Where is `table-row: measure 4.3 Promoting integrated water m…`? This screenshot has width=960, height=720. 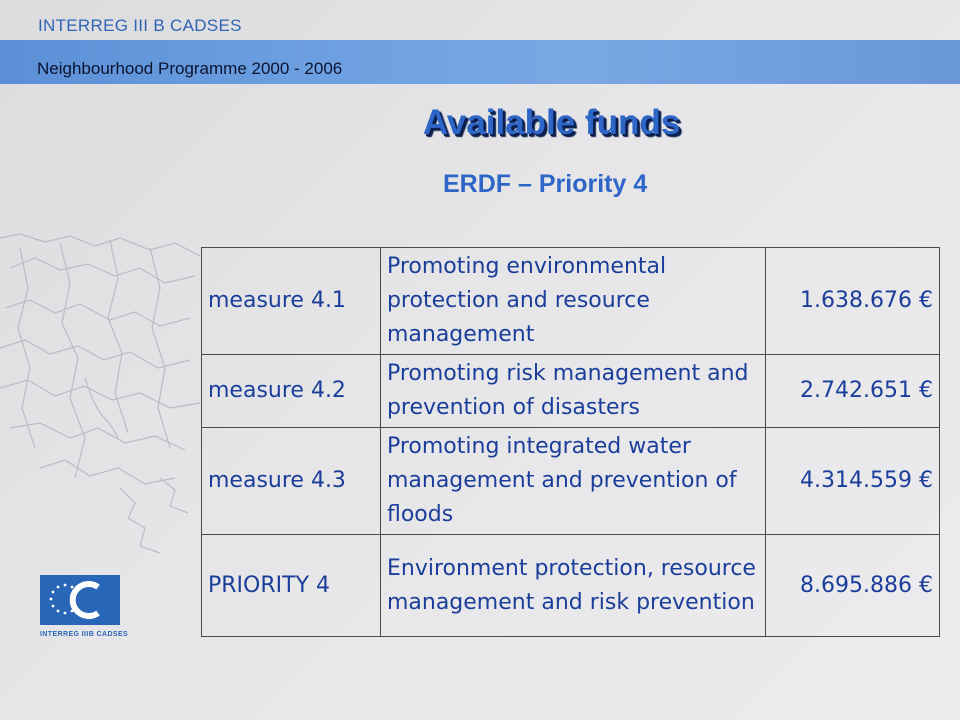 table-row: measure 4.3 Promoting integrated water m… is located at coordinates (570, 481).